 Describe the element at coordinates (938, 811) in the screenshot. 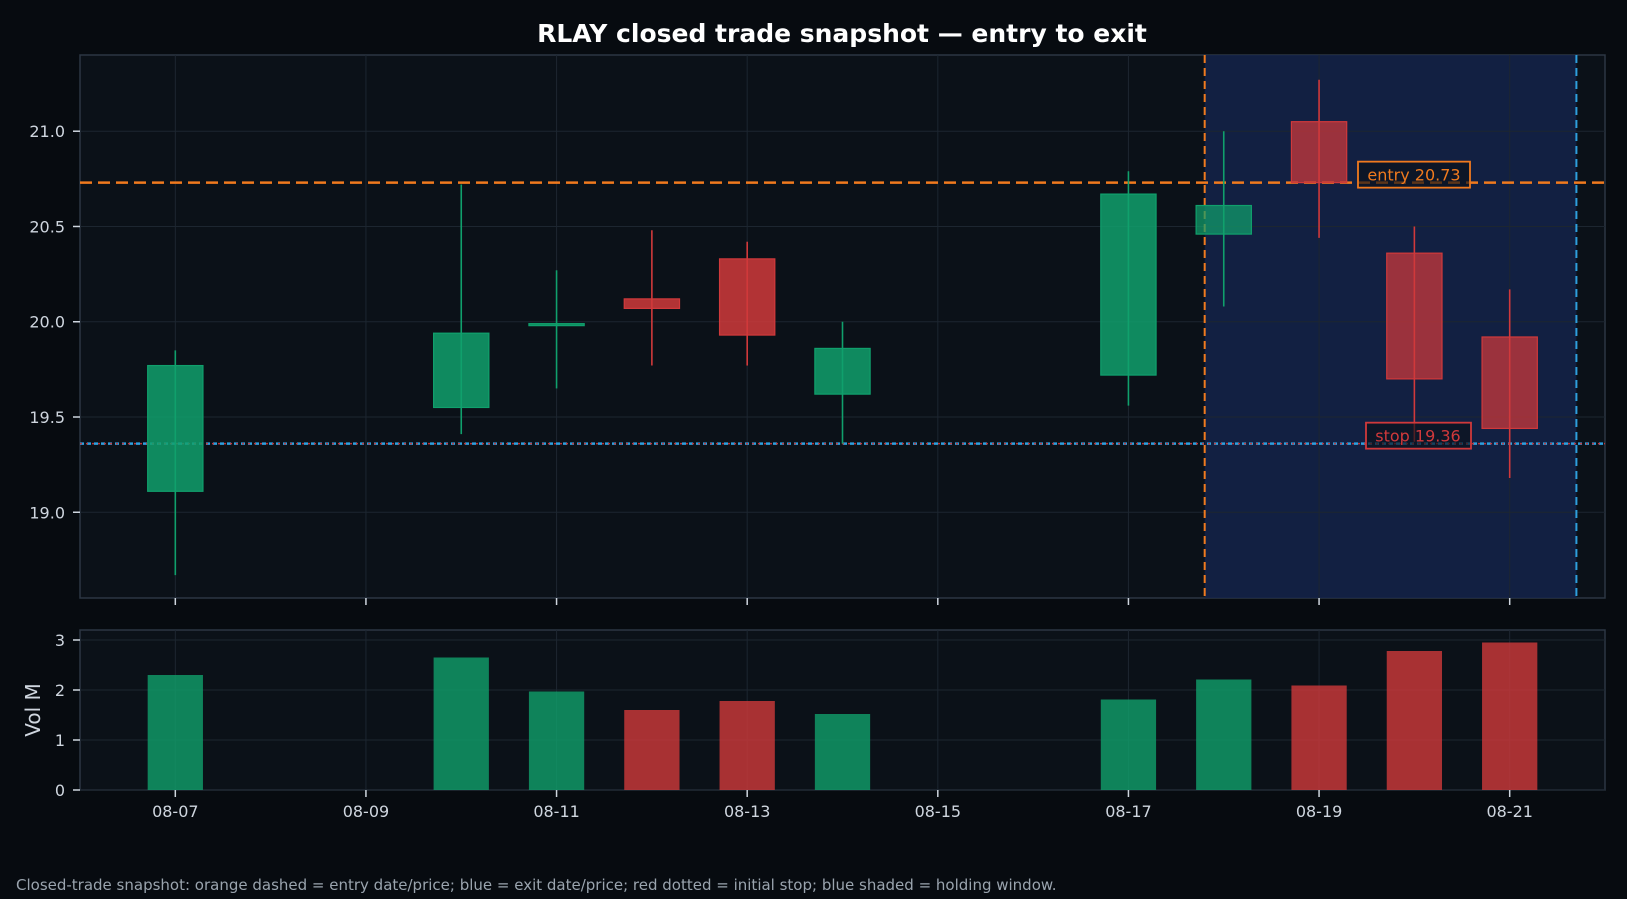

I see `x-tick-label: 08-15` at that location.